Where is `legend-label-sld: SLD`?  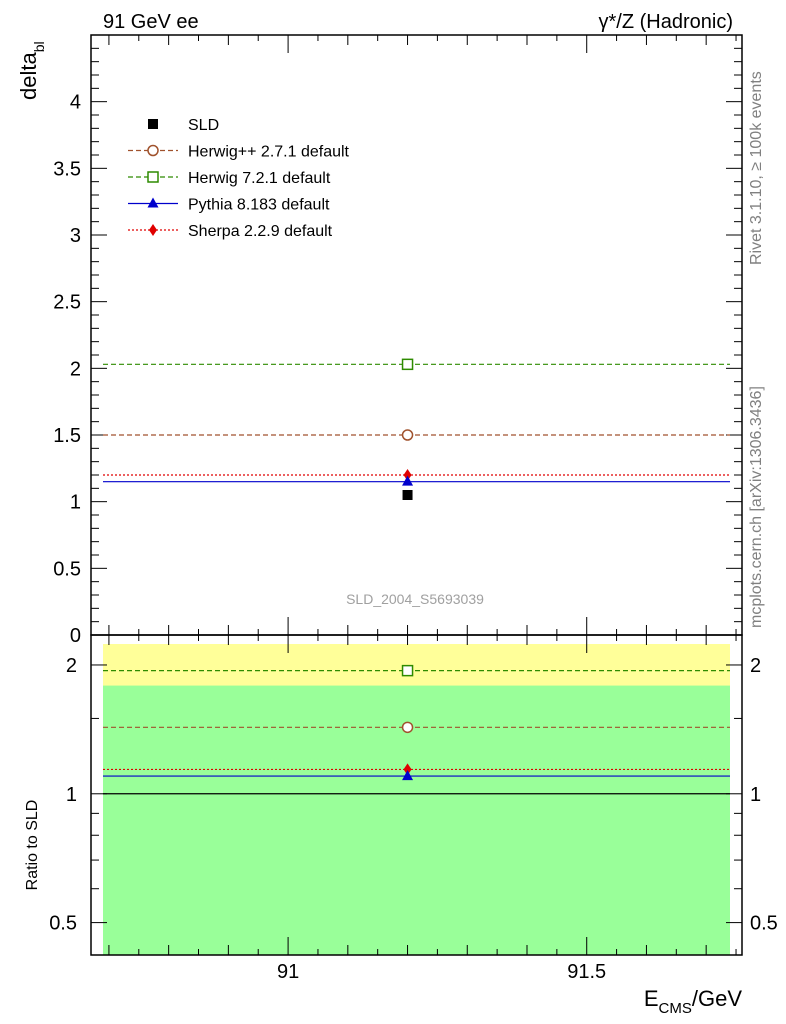
legend-label-sld: SLD is located at coordinates (203, 125).